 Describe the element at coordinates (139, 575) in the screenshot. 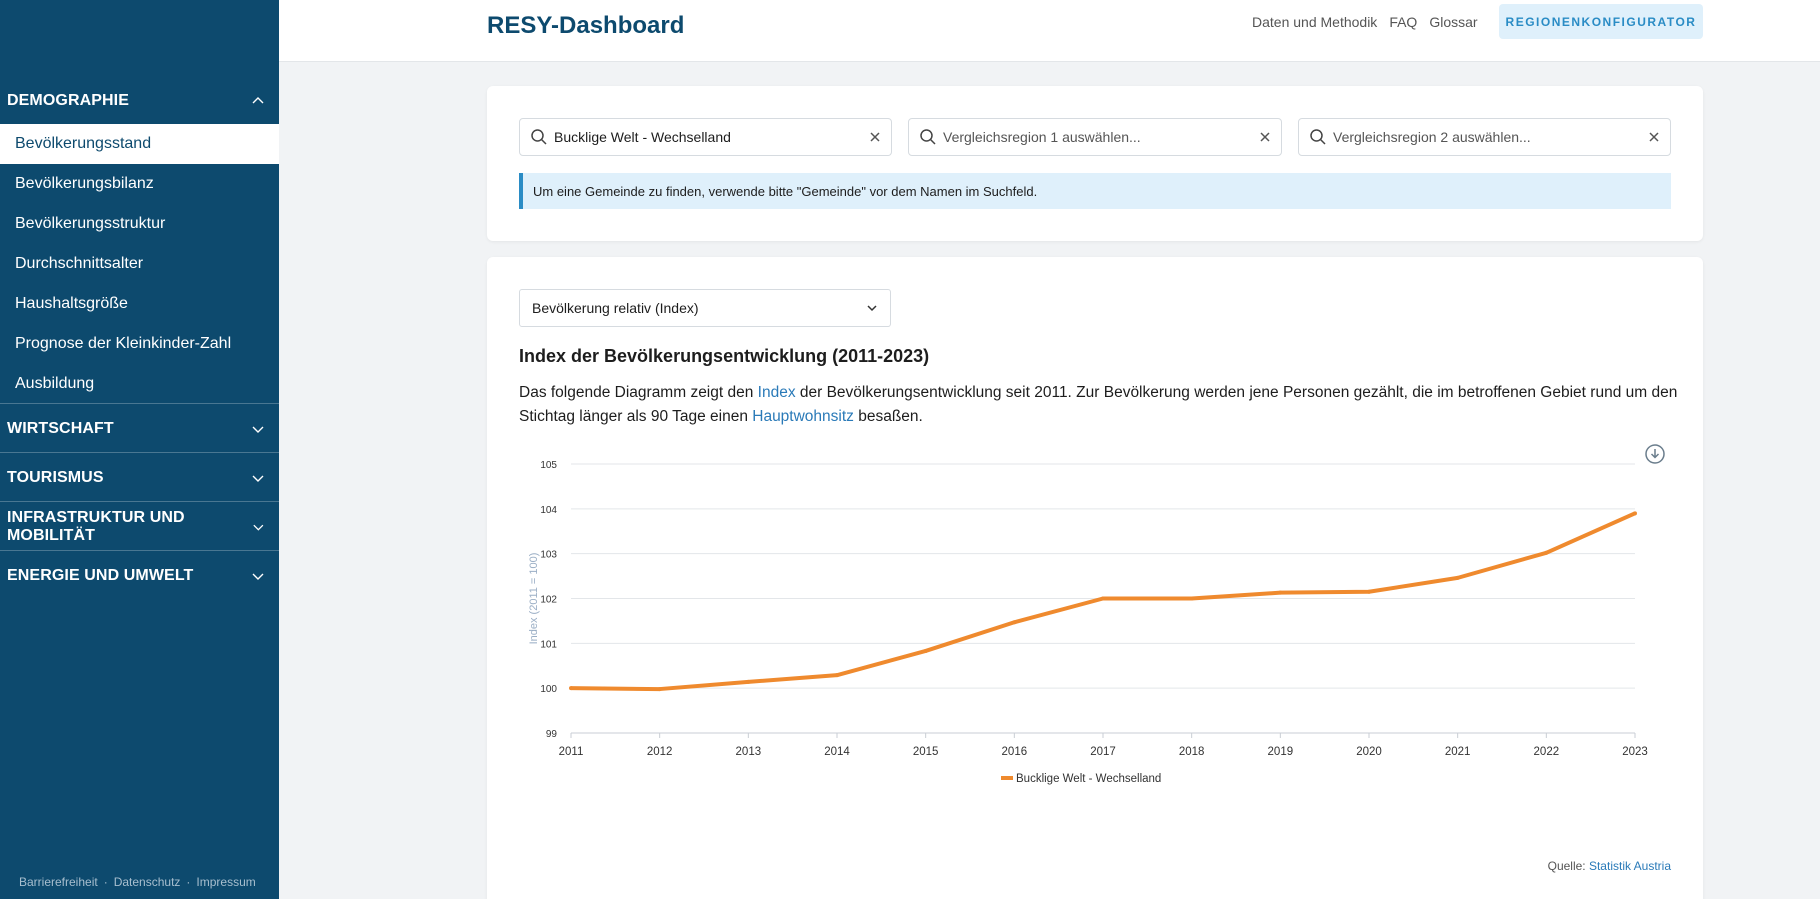

I see `sidebar-section-energie: ENERGIE UND UMWELT` at that location.